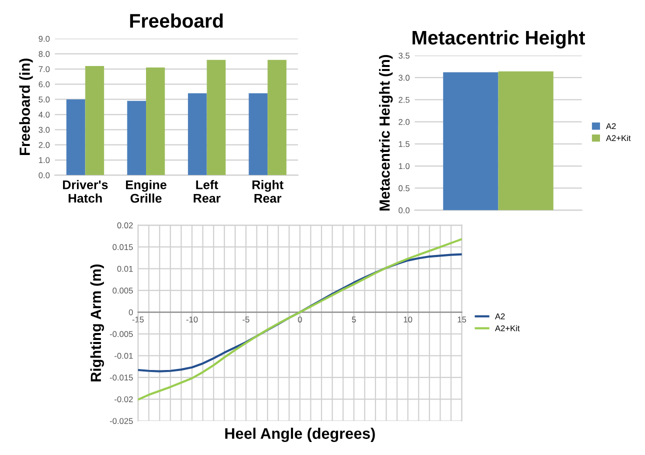  I want to click on x-tick-label: Driver's Hatch, so click(85, 191).